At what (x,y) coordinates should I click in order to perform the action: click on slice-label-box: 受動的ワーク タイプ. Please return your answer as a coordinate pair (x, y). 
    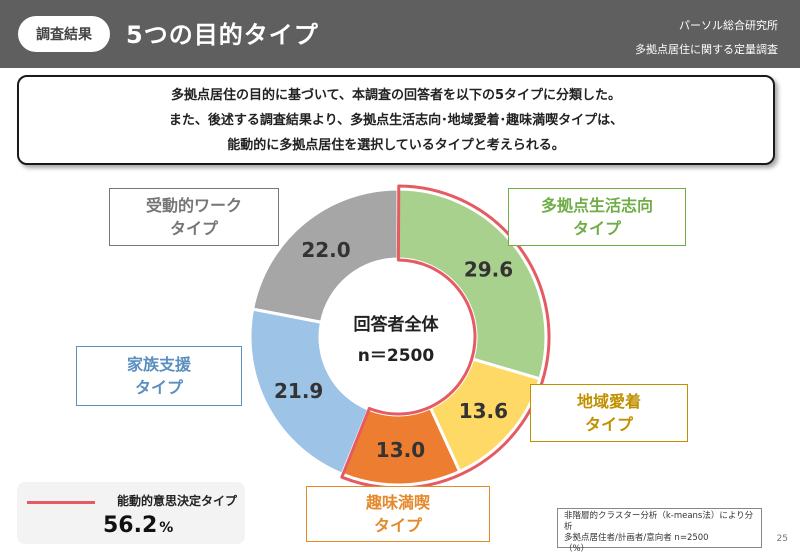
    Looking at the image, I should click on (194, 217).